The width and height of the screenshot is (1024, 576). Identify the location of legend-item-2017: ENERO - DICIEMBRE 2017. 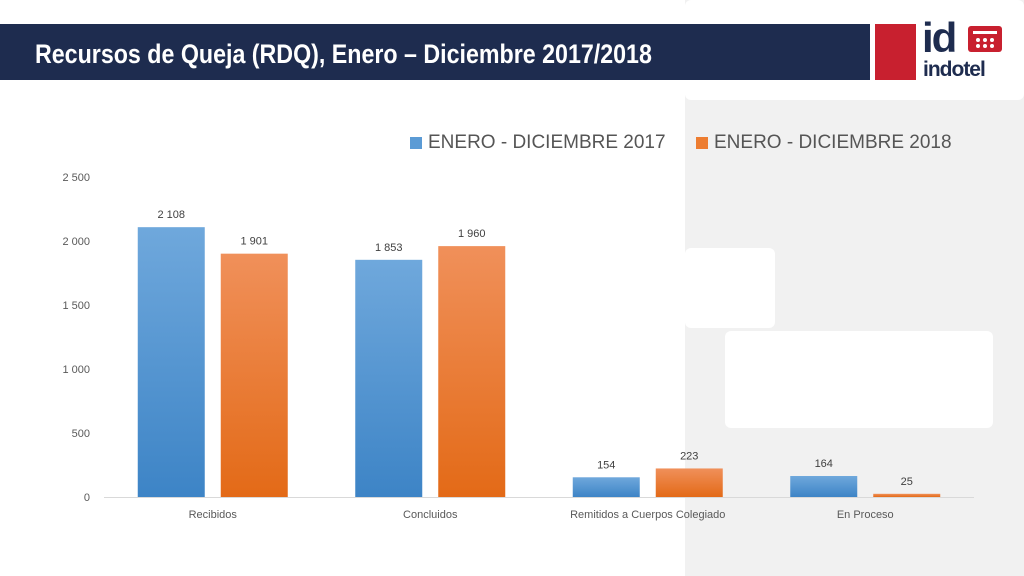
(538, 143).